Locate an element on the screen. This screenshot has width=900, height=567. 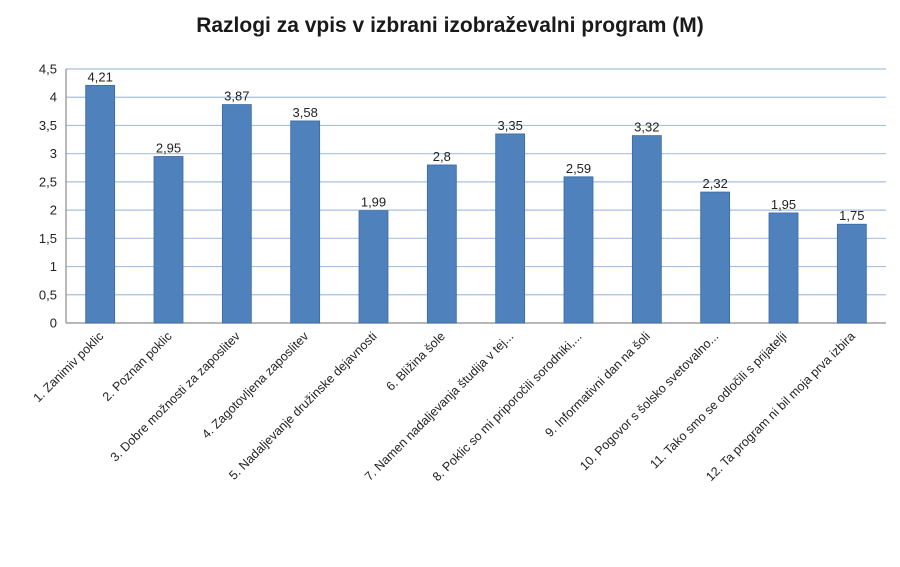
data-label: 1,95 is located at coordinates (783, 204).